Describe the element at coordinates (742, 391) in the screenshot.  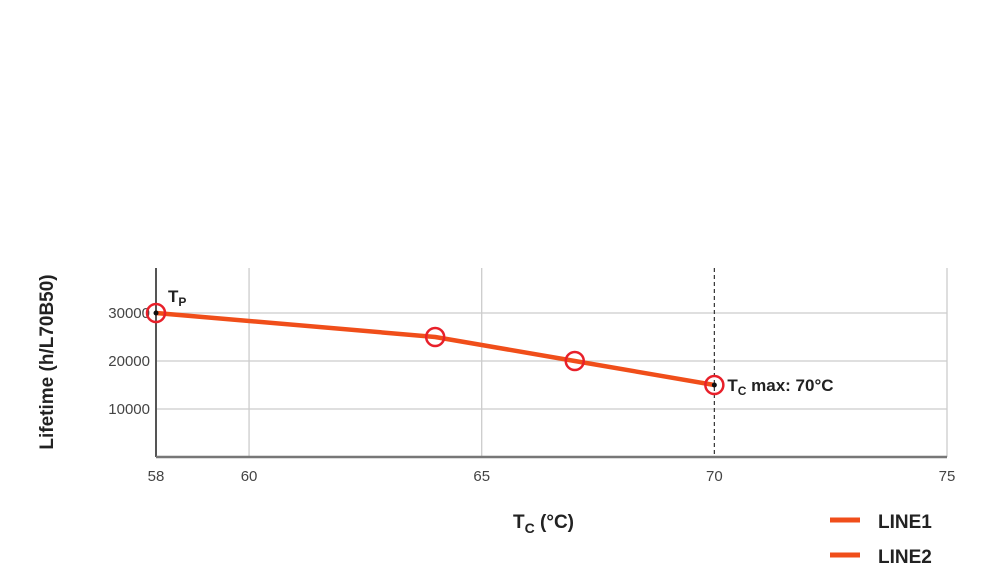
I see `annotation-subscript: C` at that location.